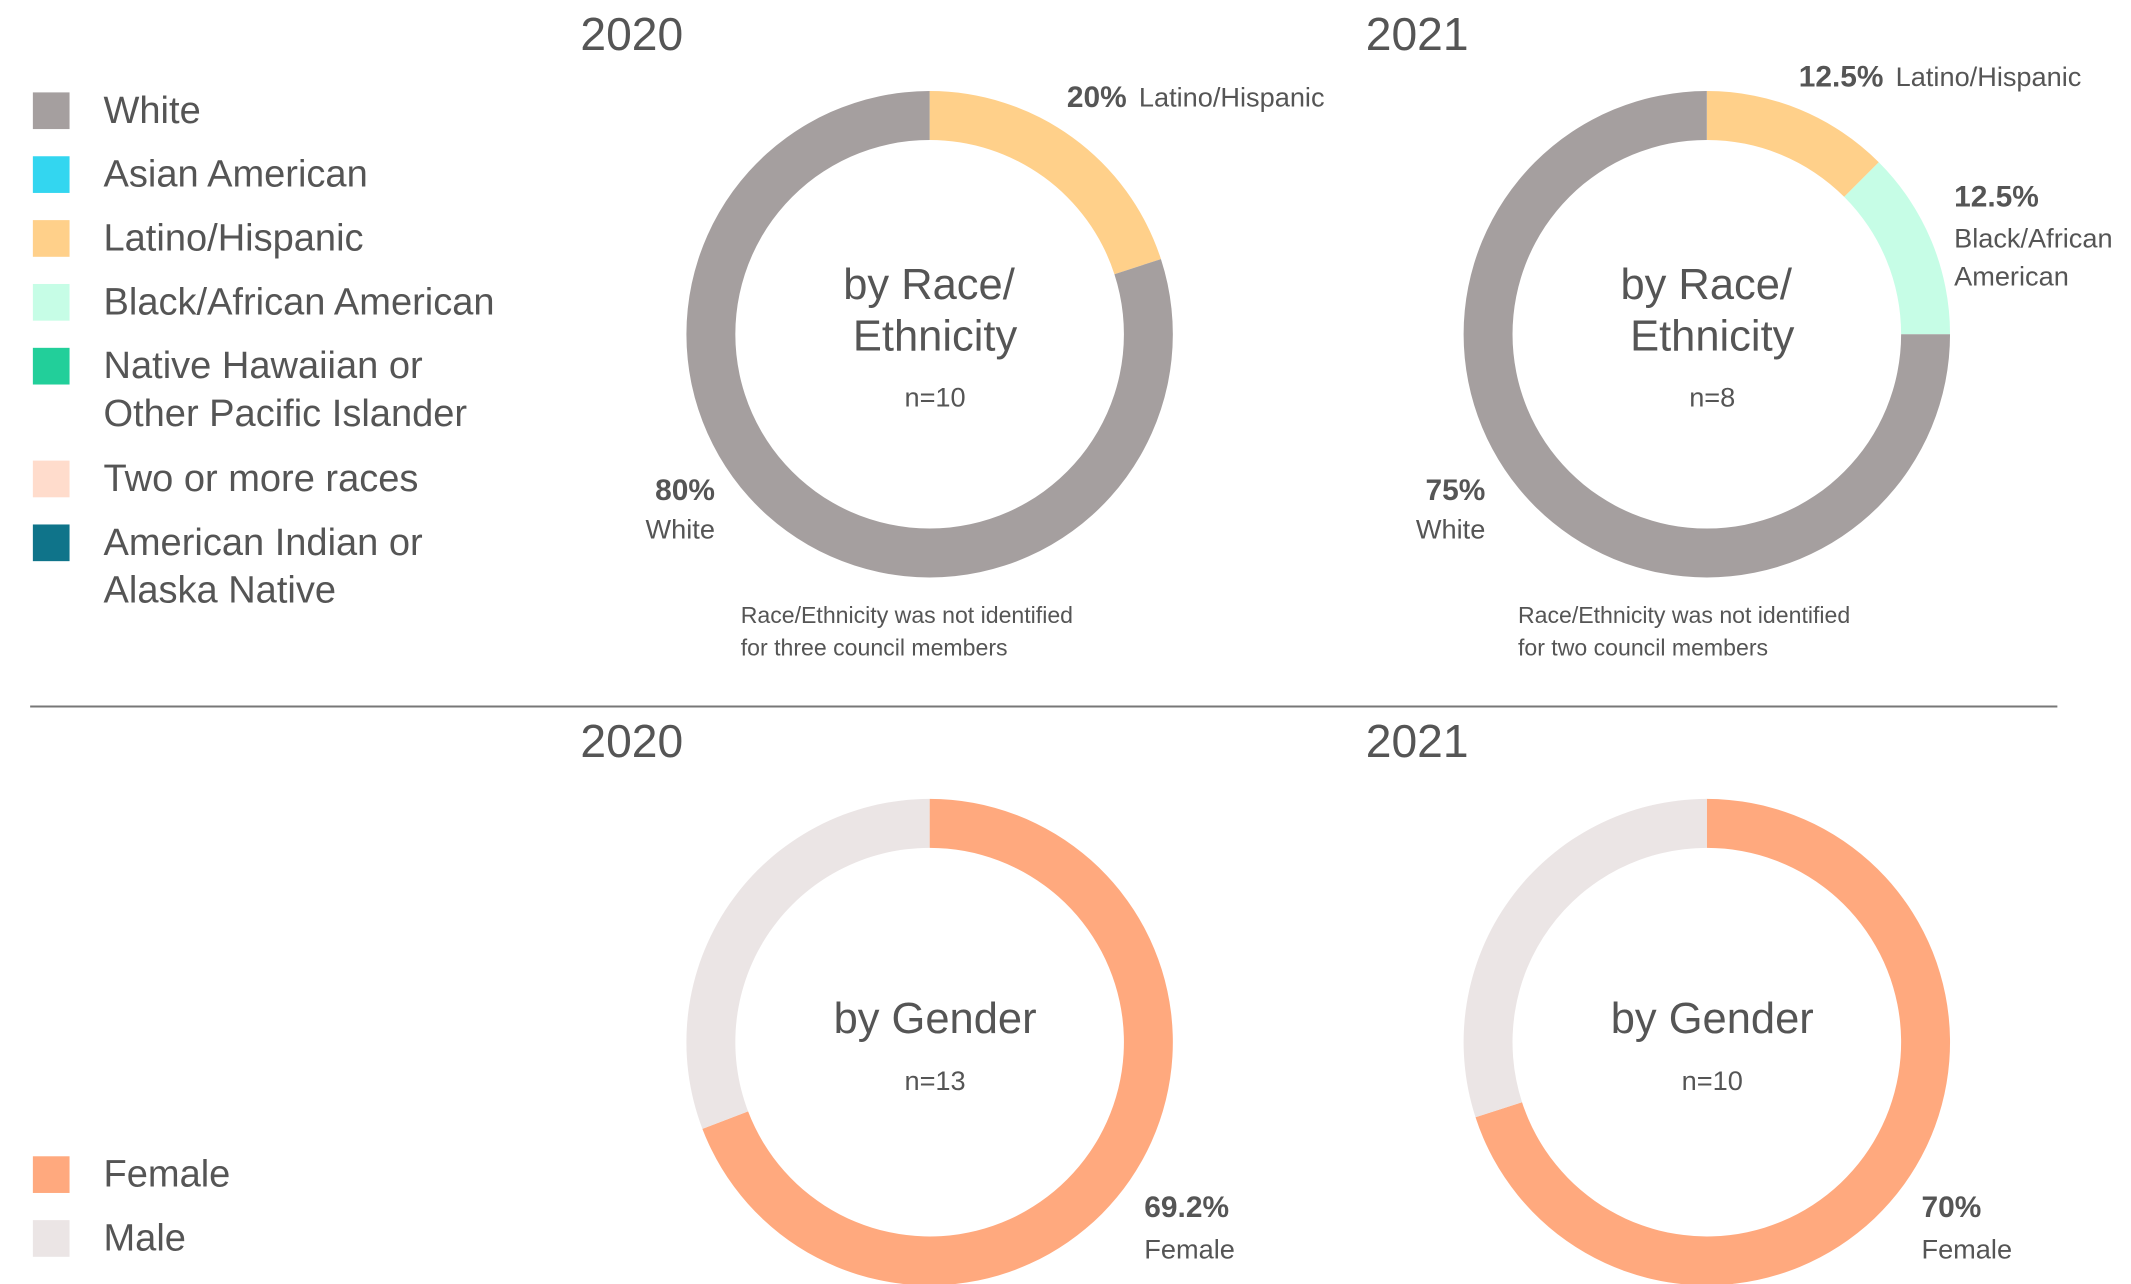 The height and width of the screenshot is (1284, 2131). Describe the element at coordinates (1186, 1207) in the screenshot. I see `value-label: 69.2%` at that location.